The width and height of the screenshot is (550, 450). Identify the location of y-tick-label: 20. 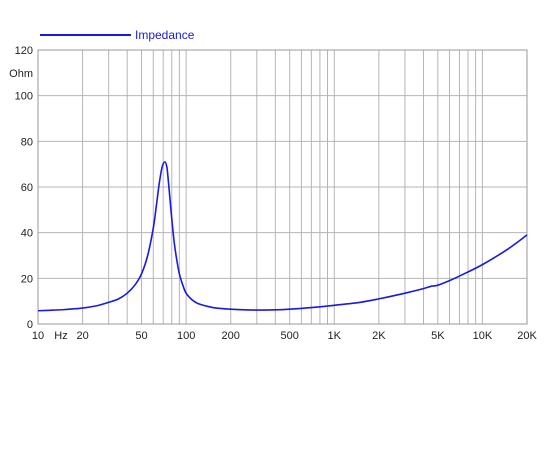
(27, 279).